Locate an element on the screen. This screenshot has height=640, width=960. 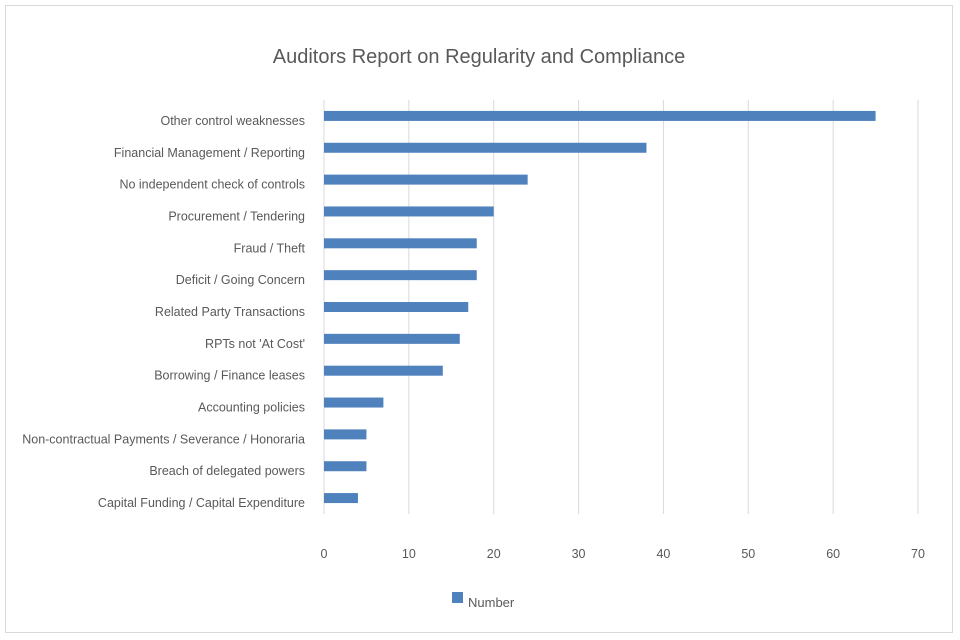
category-label: No independent check of controls is located at coordinates (212, 185).